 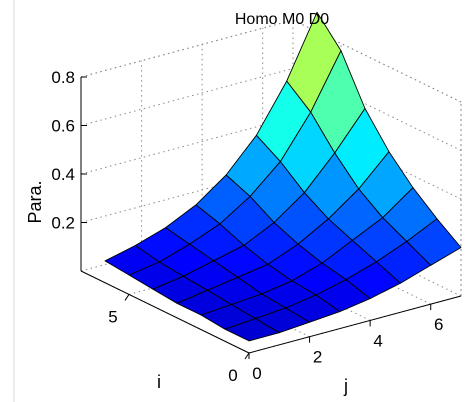 What do you see at coordinates (112, 316) in the screenshot?
I see `y-tick-label: 5` at bounding box center [112, 316].